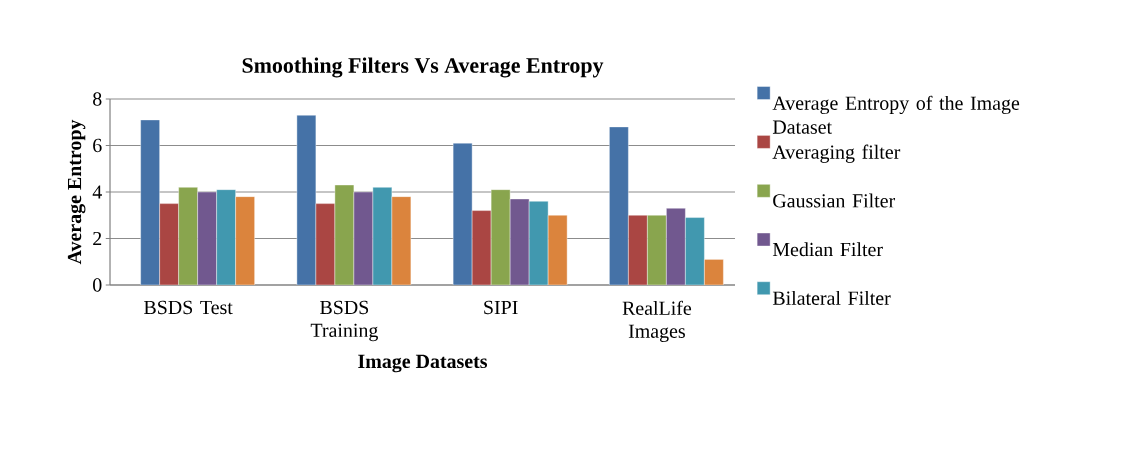 This screenshot has width=1138, height=450. I want to click on y-tick-label: 0, so click(97, 285).